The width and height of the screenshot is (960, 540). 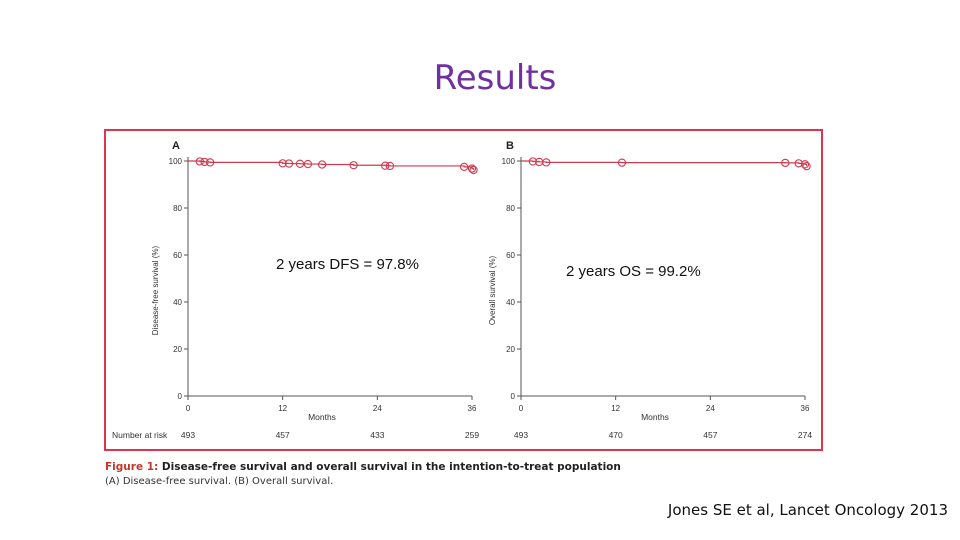 I want to click on figure-caption-label: Figure 1:, so click(x=132, y=467).